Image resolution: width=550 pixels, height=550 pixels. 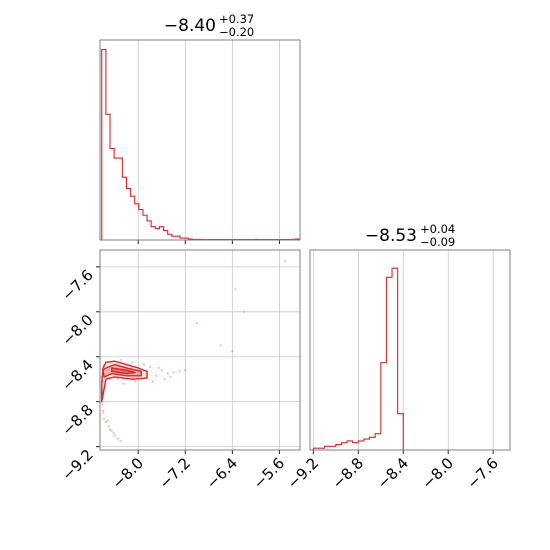 What do you see at coordinates (128, 473) in the screenshot?
I see `contour-x-tick-label-0: −8.0` at bounding box center [128, 473].